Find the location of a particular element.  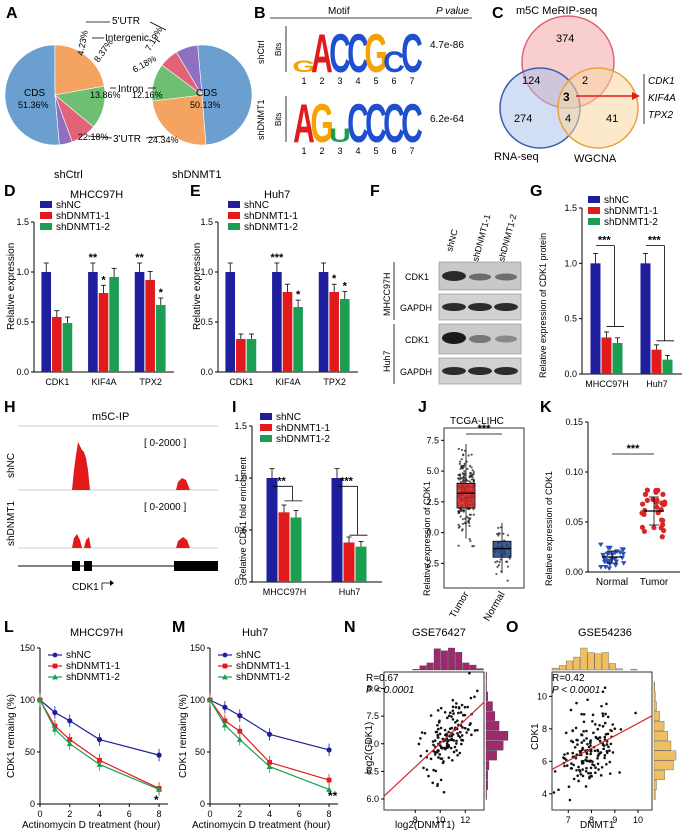

pie-left-intron-pct: 13.86% is located at coordinates (105, 95).